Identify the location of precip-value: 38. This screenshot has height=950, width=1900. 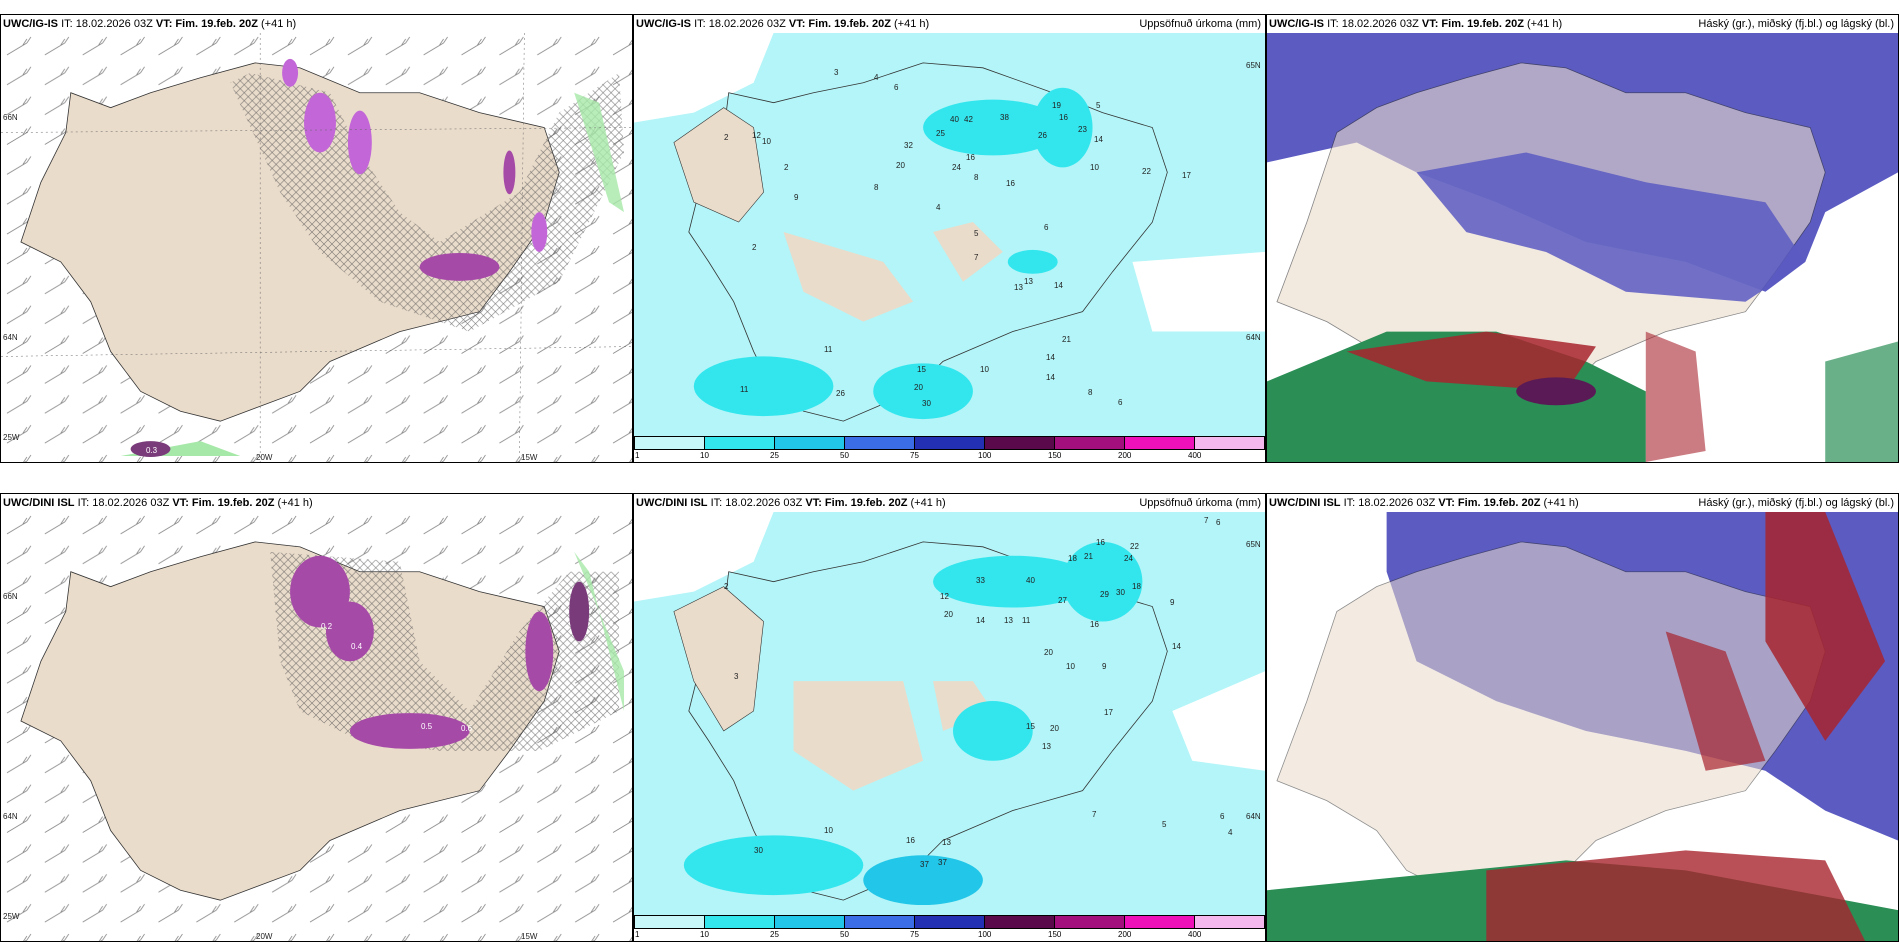
(1004, 117).